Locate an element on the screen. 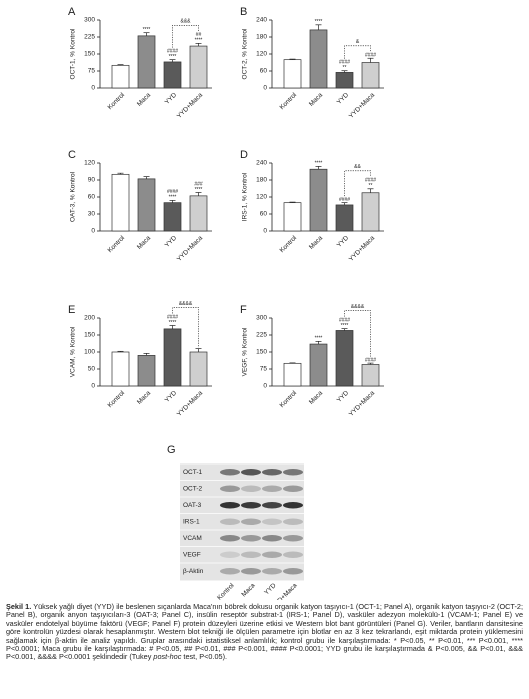  y-axis-label: OCT-2, % Kontrol is located at coordinates (245, 53).